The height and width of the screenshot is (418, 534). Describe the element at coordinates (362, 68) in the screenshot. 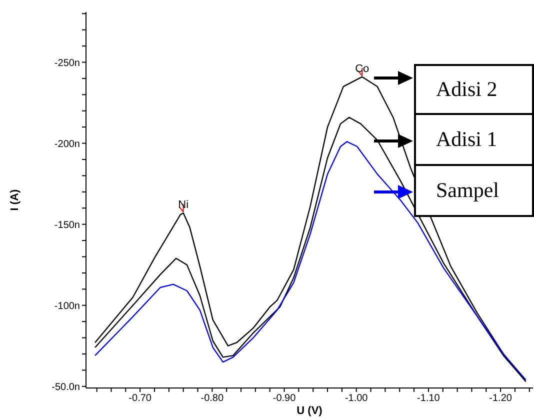

I see `annotation: Co` at that location.